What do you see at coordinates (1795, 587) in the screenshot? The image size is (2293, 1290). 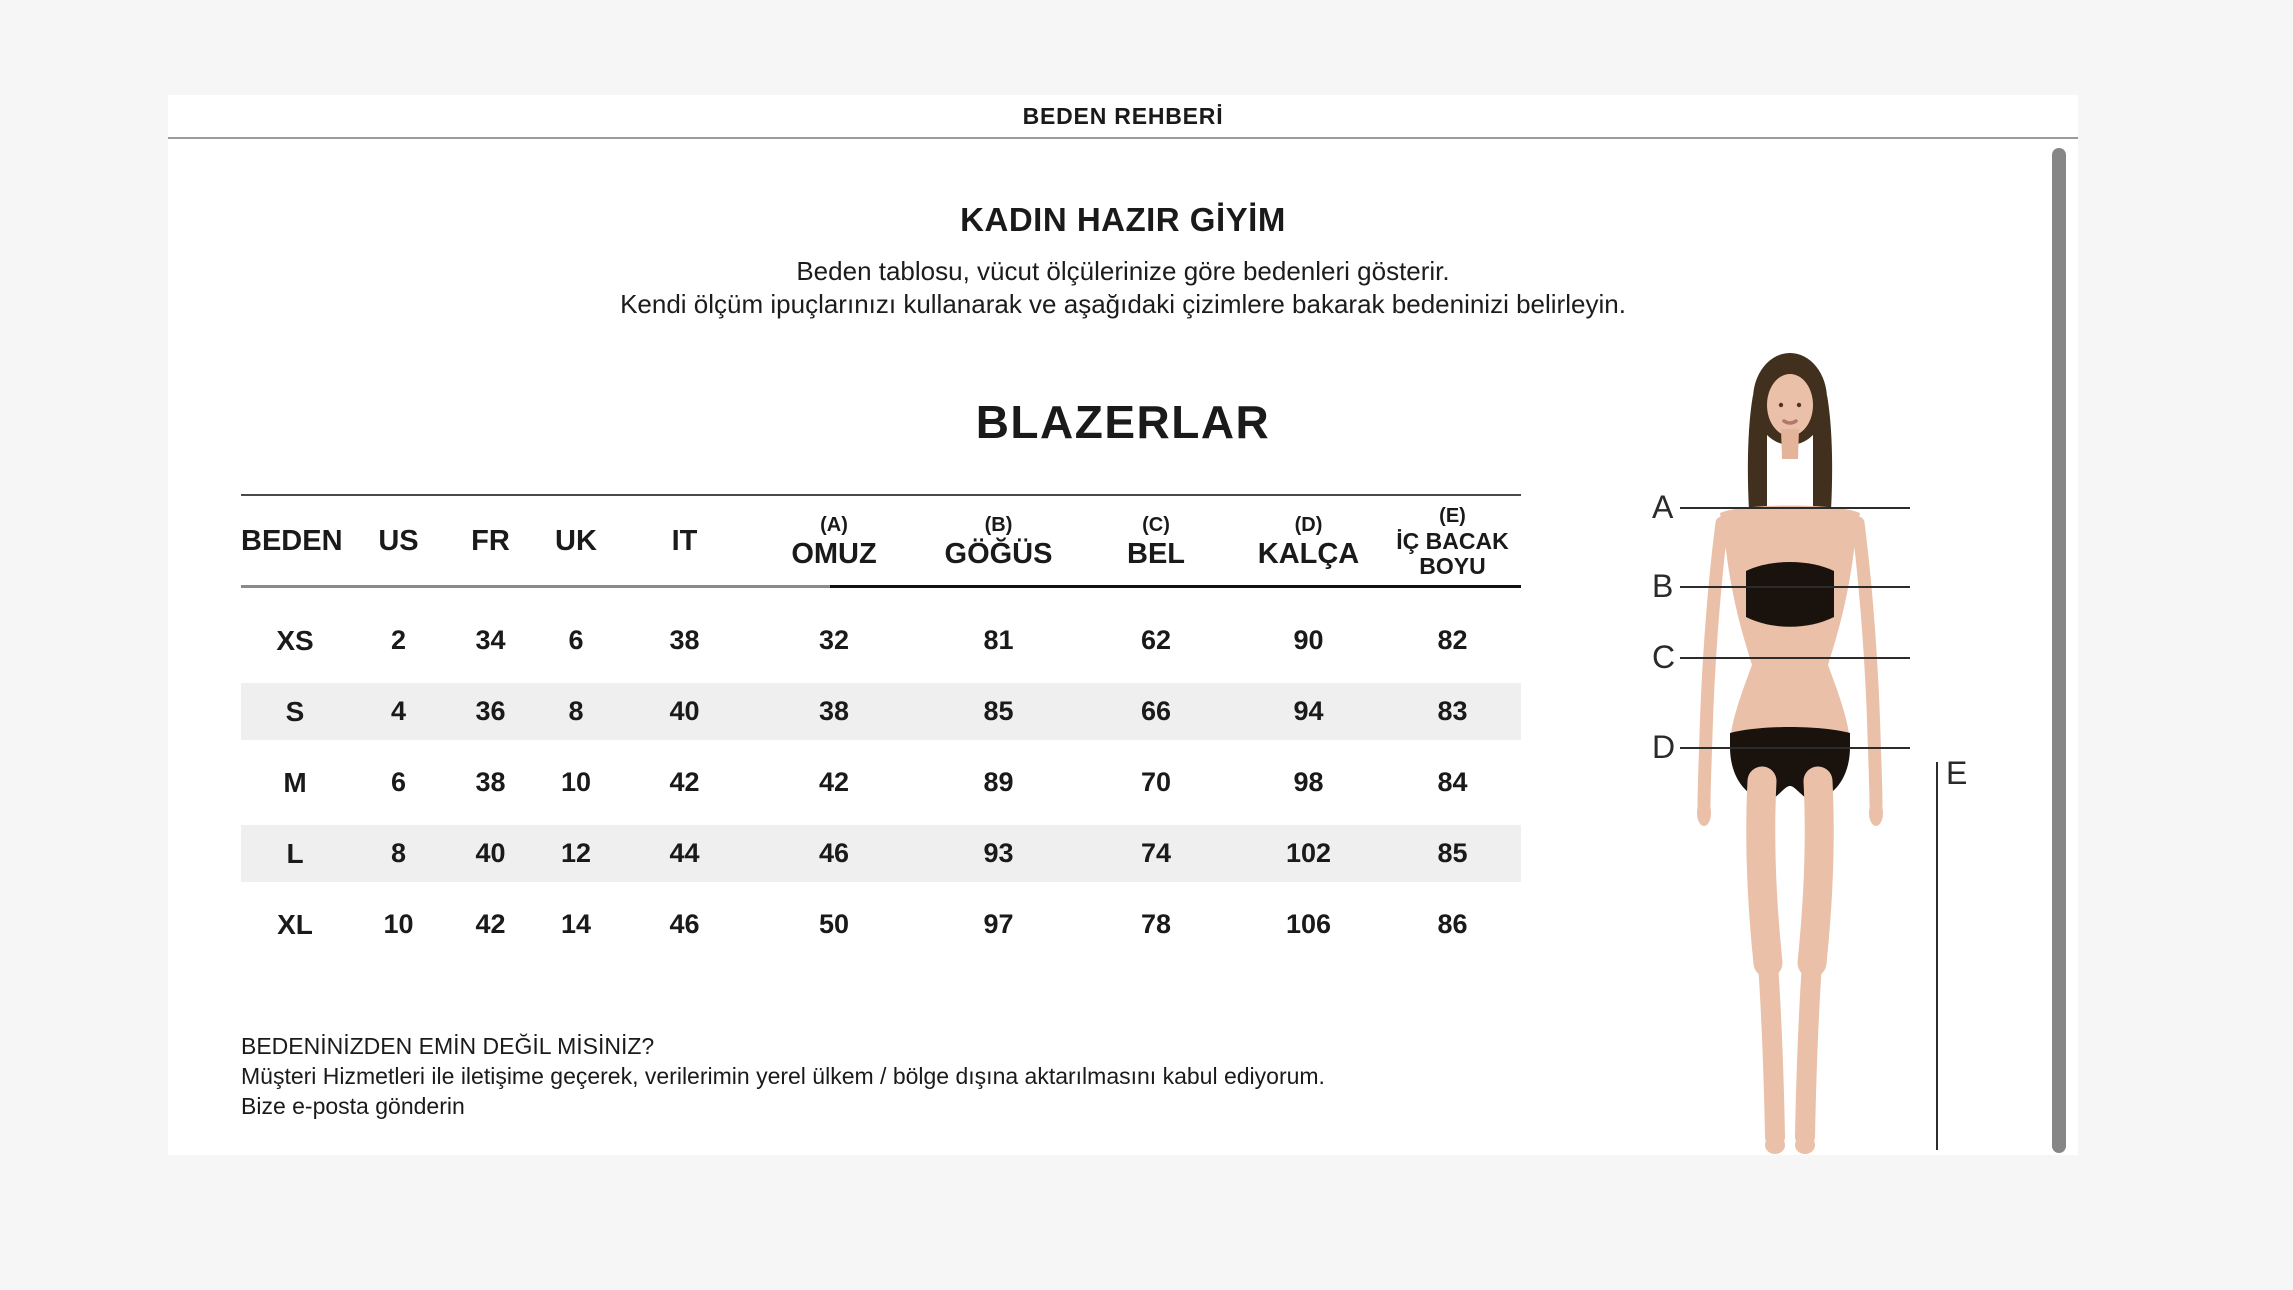 I see `measure-line-b` at bounding box center [1795, 587].